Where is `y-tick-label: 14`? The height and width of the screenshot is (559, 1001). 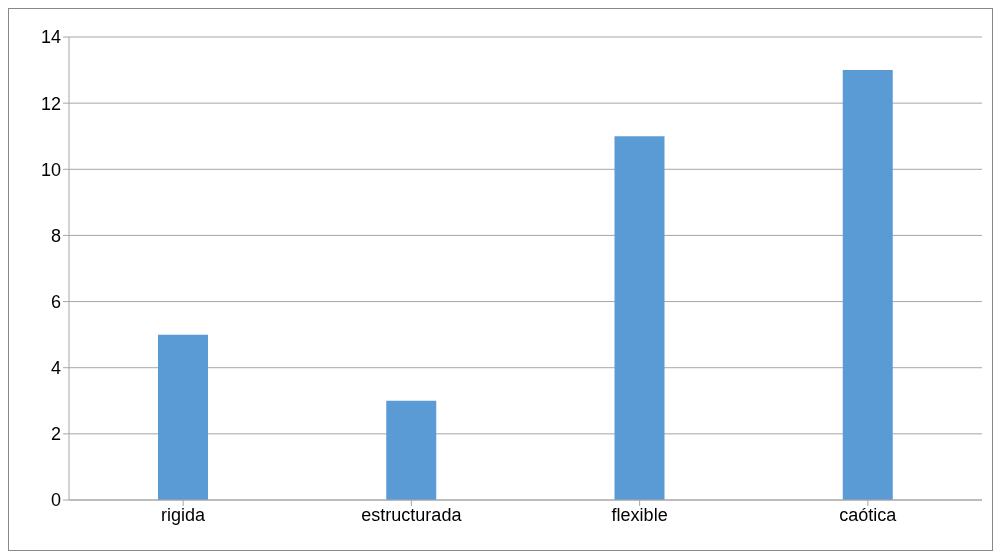
y-tick-label: 14 is located at coordinates (50, 37).